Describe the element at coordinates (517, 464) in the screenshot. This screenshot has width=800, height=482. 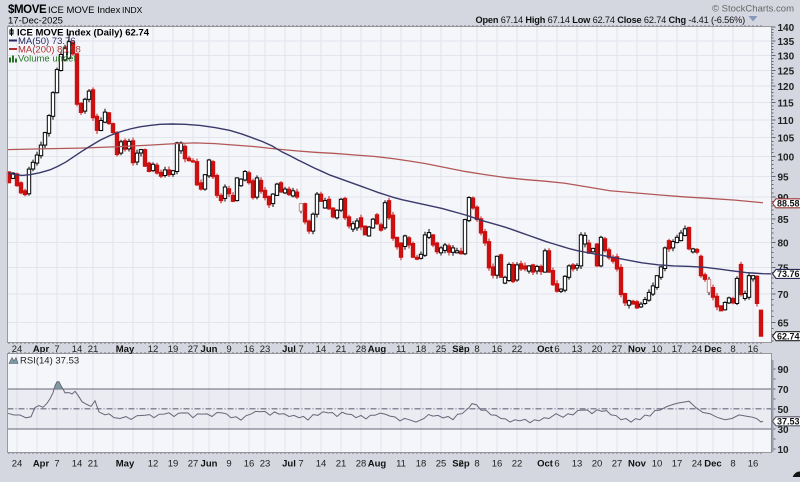
I see `svg-text: 22` at that location.